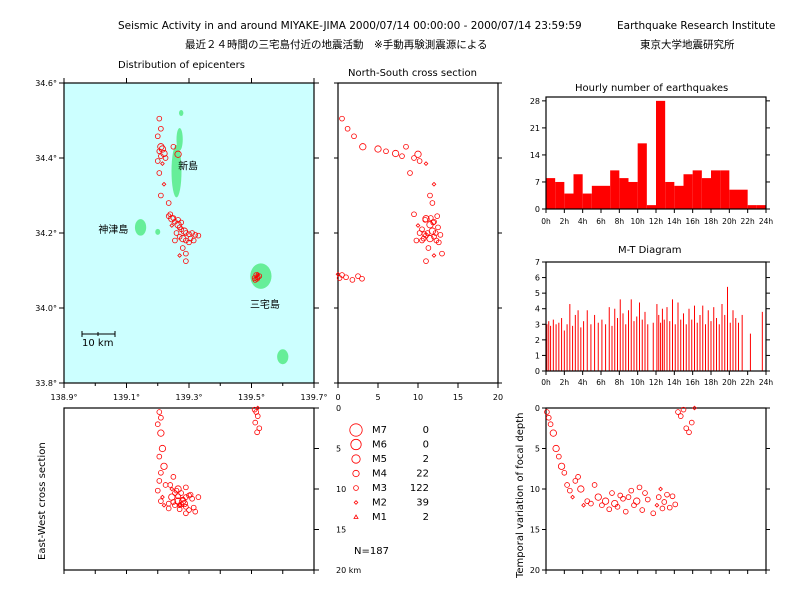  I want to click on mt-y-tick-label: 7, so click(537, 262).